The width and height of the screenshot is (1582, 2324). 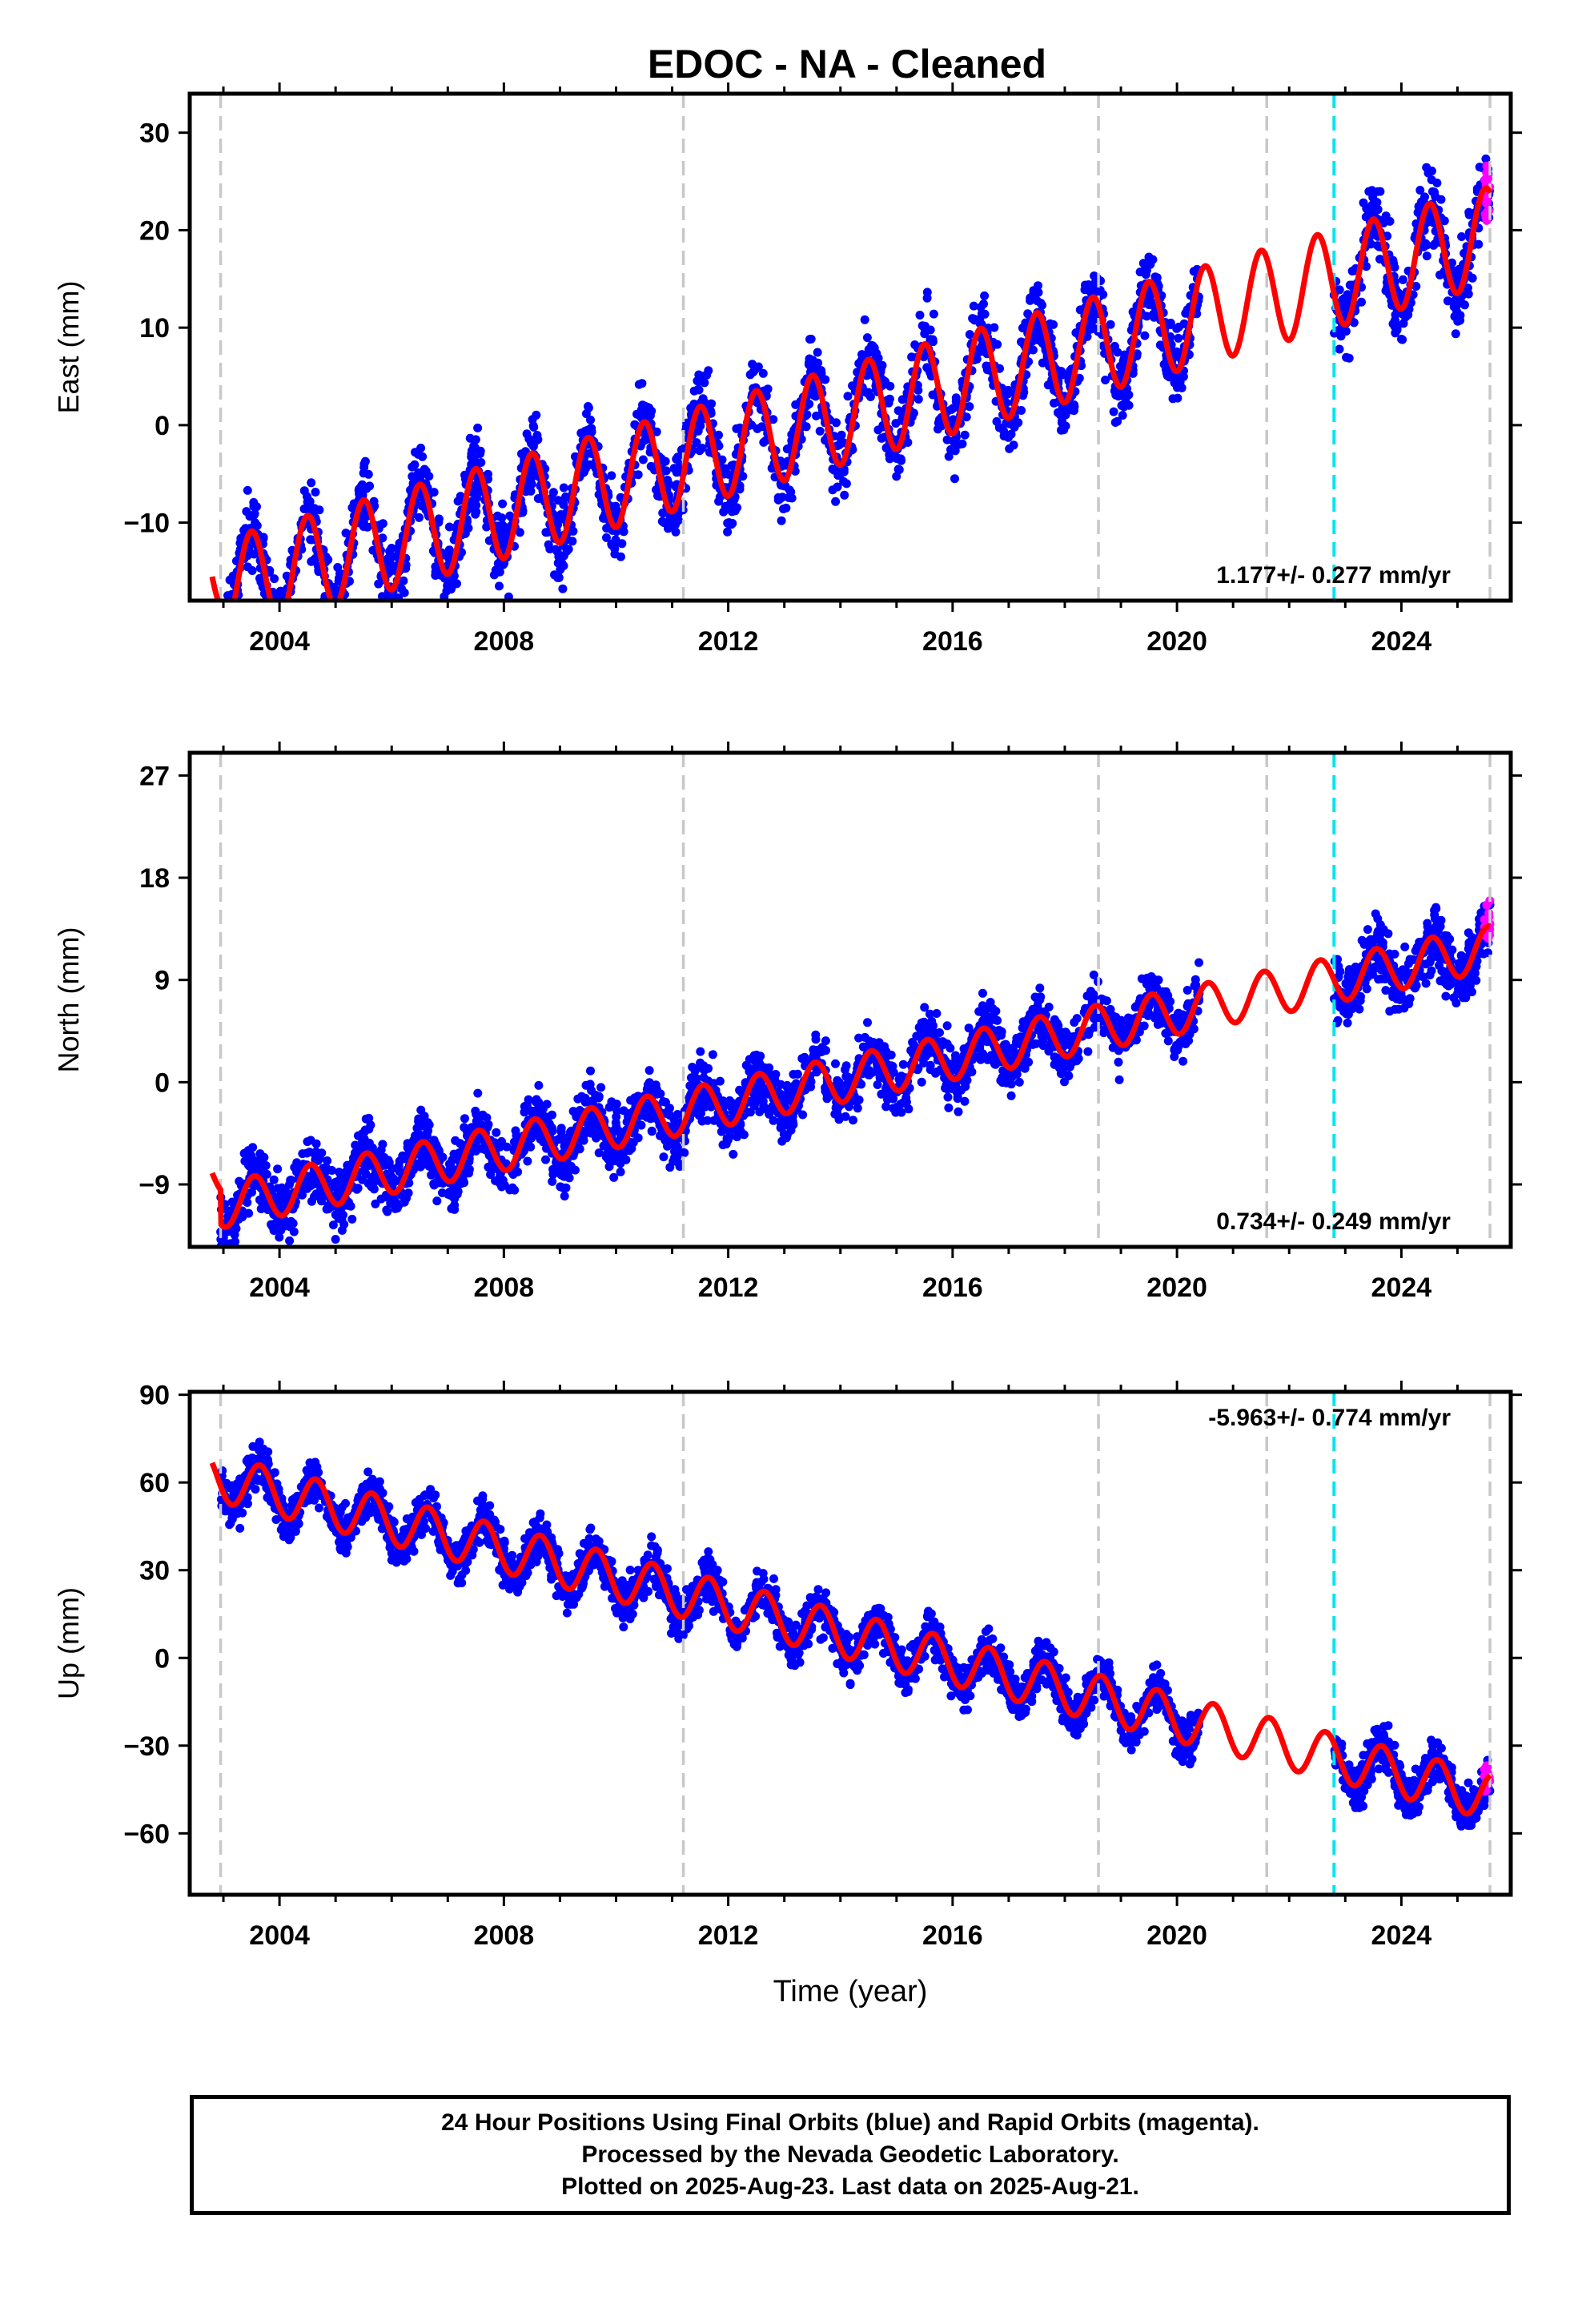 What do you see at coordinates (162, 426) in the screenshot?
I see `y-tick-label: 0` at bounding box center [162, 426].